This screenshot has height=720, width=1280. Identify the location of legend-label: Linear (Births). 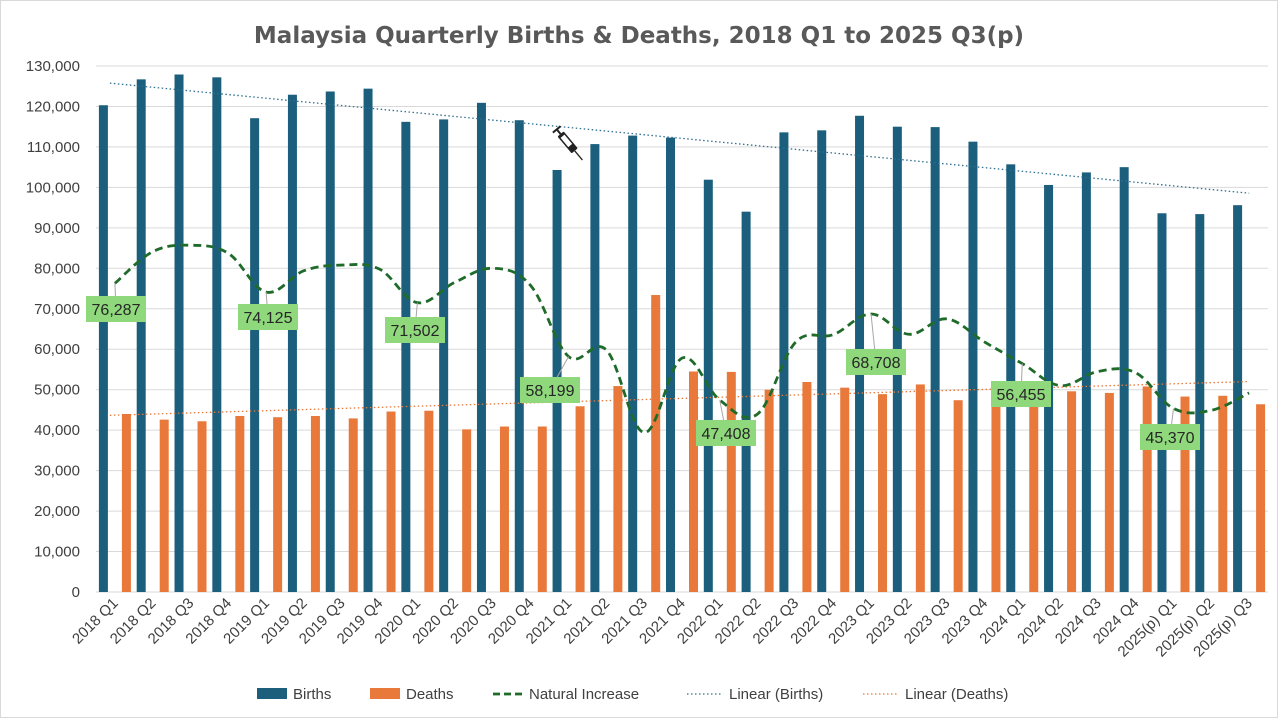
(776, 694).